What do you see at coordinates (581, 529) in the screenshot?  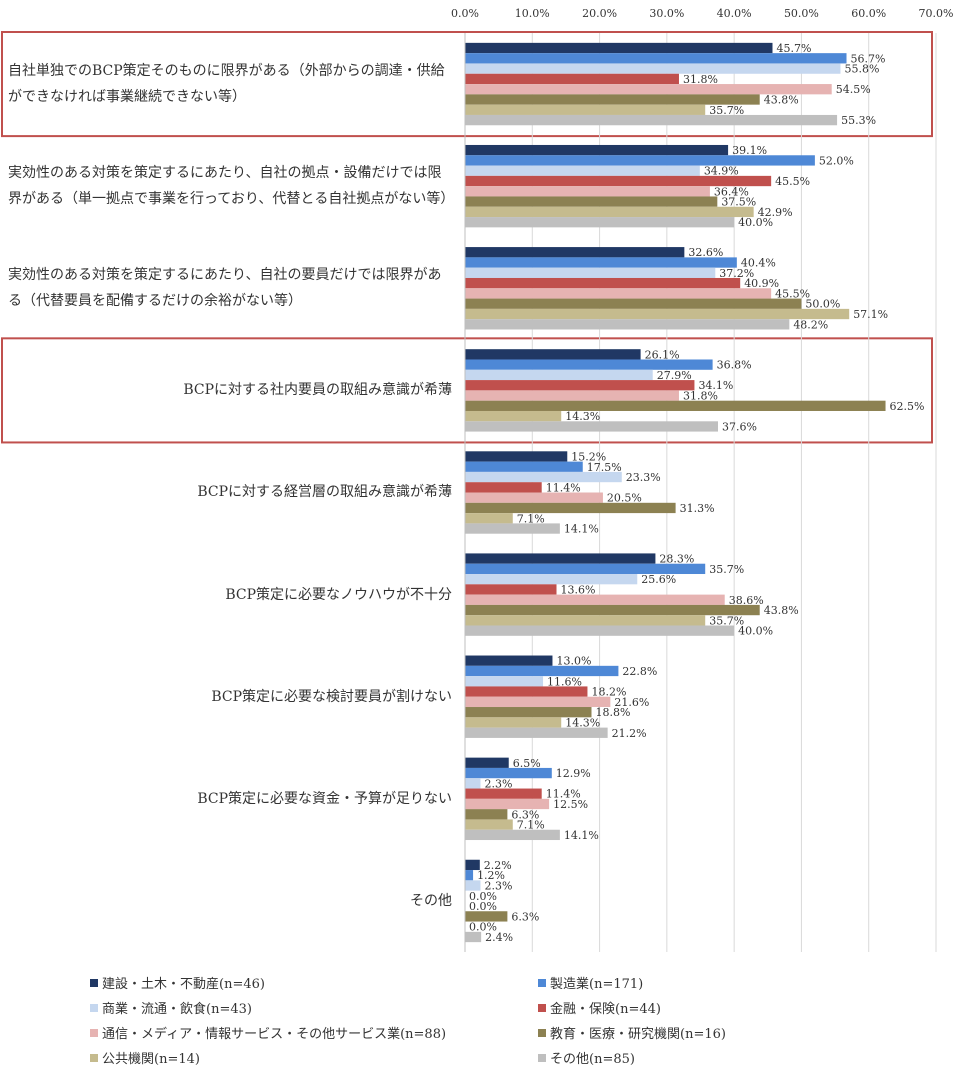 I see `data-label: 14.1%` at bounding box center [581, 529].